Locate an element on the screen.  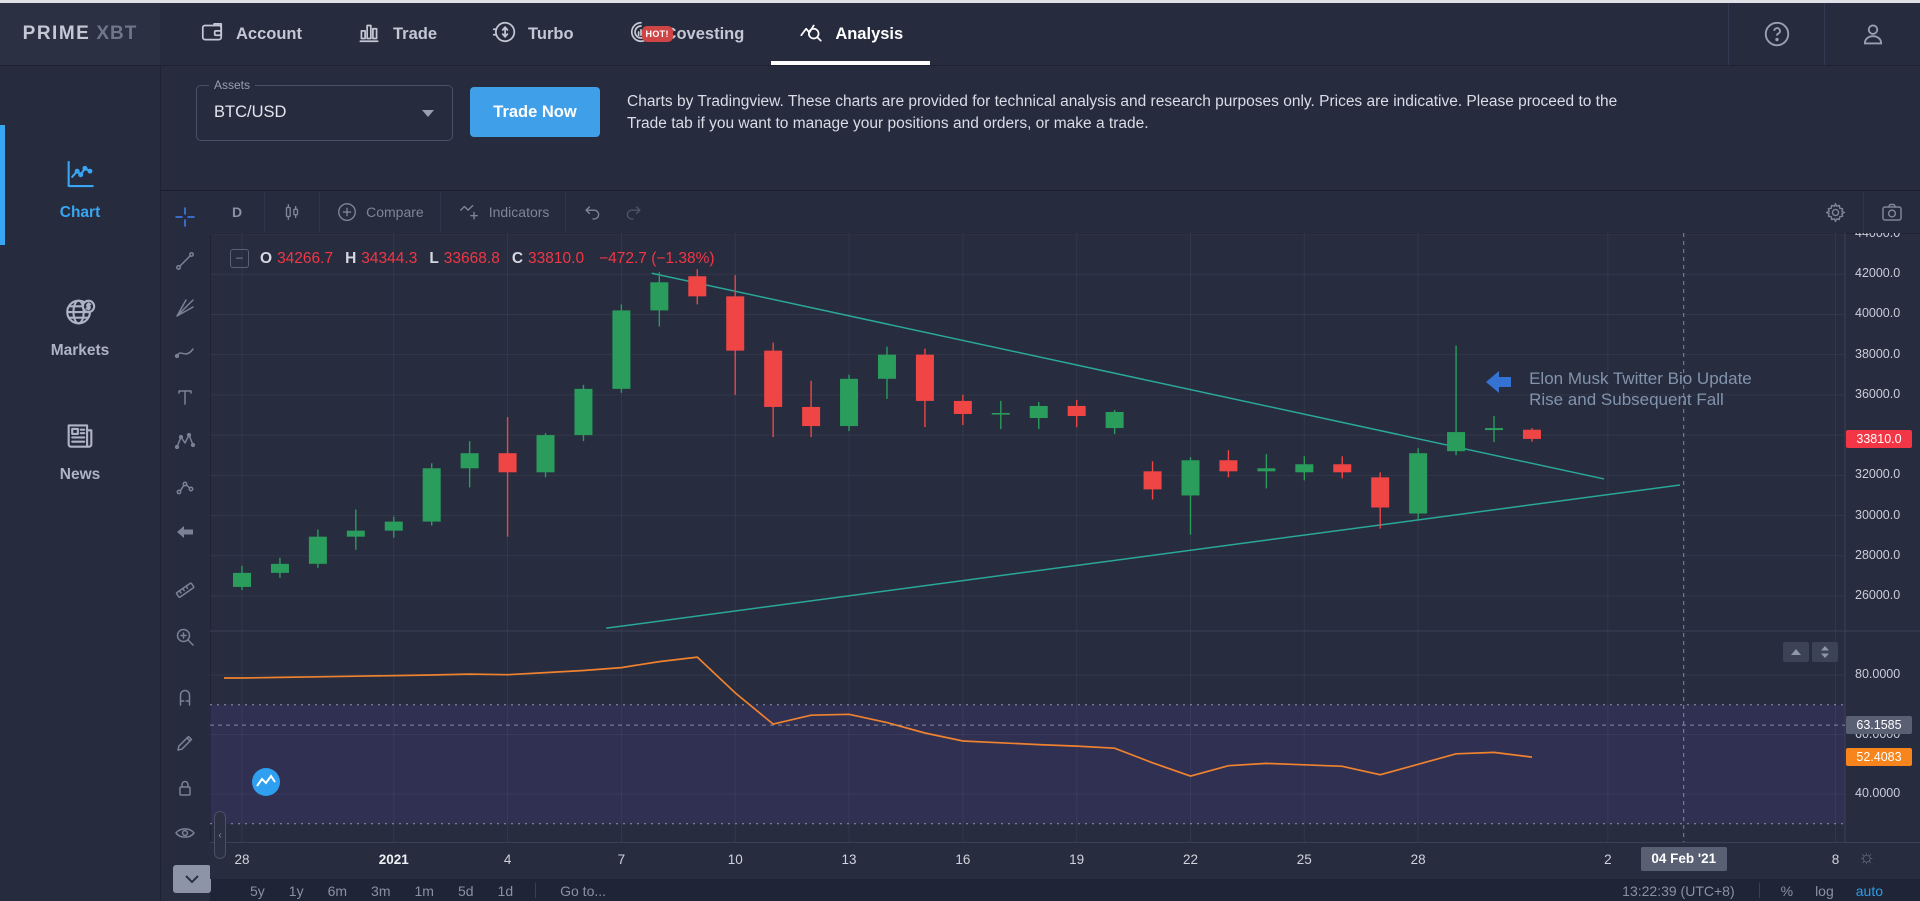
time-tick-label: 10 is located at coordinates (735, 859).